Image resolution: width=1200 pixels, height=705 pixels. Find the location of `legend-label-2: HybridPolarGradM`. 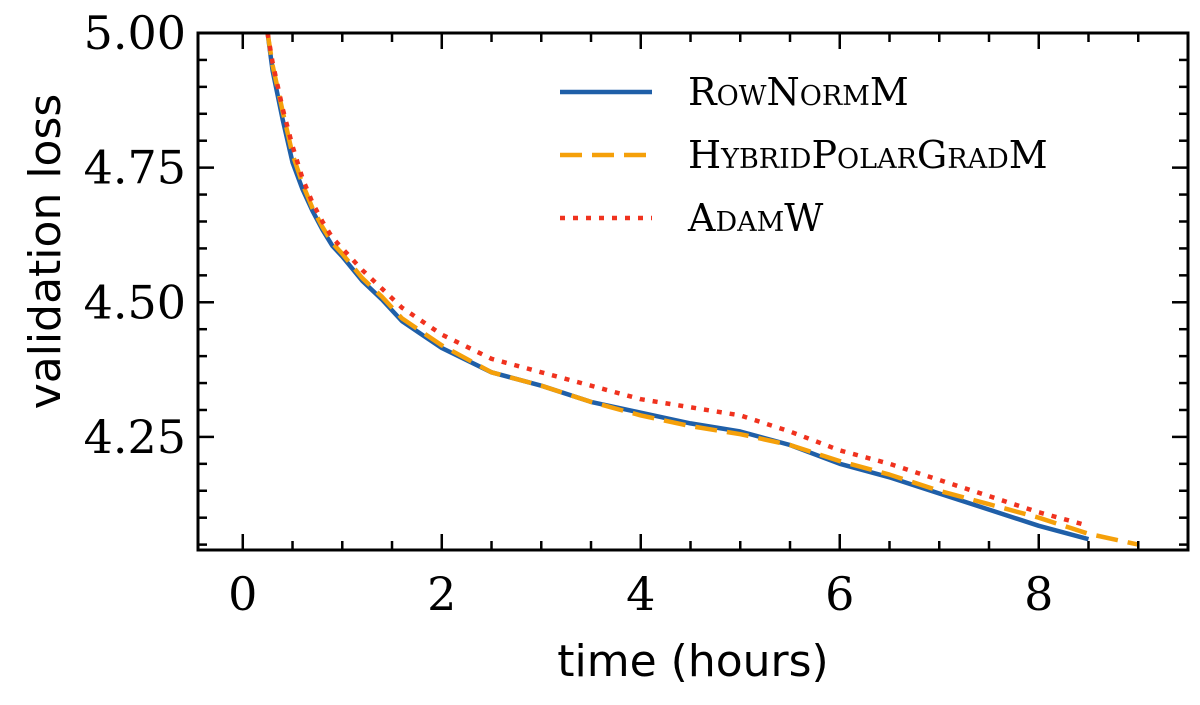

legend-label-2: HybridPolarGradM is located at coordinates (868, 155).